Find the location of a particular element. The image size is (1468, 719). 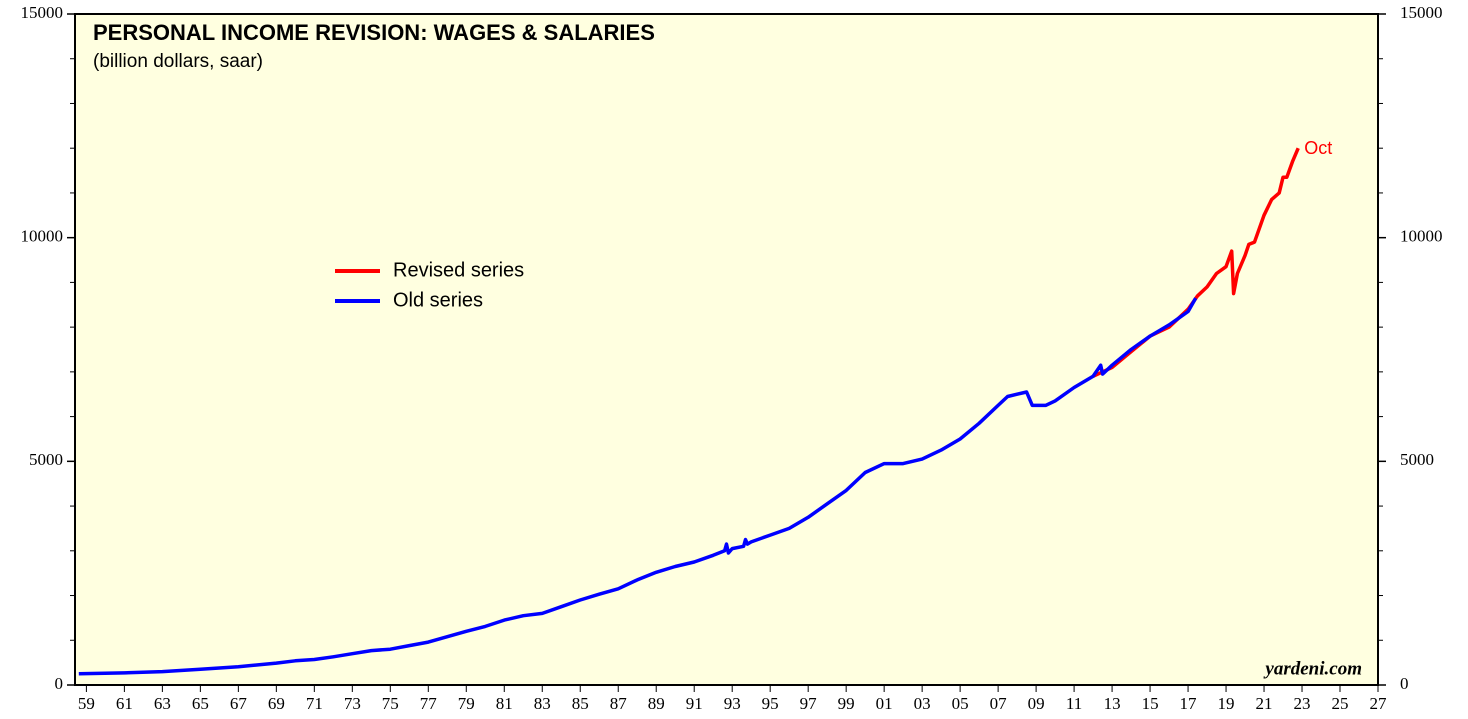

y-tick-label: 15000 is located at coordinates (42, 12).